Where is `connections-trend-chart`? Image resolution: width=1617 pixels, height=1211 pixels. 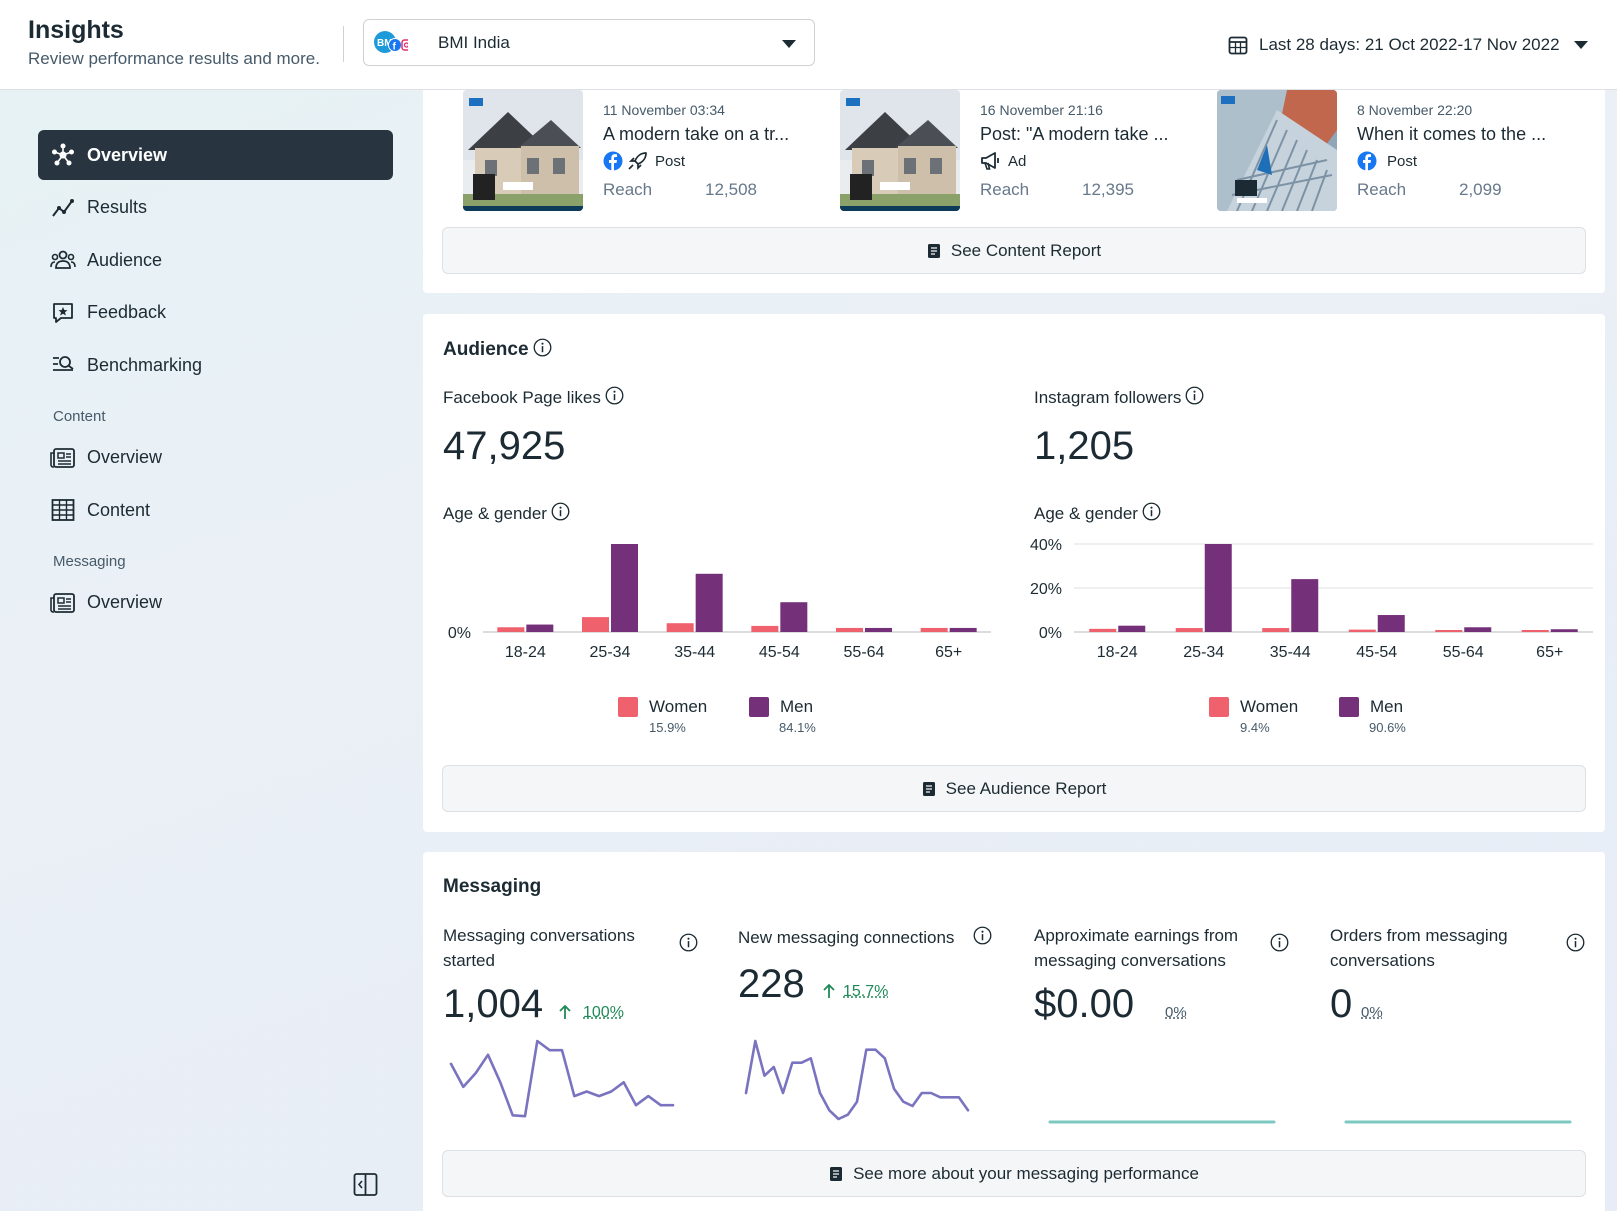
connections-trend-chart is located at coordinates (857, 1080).